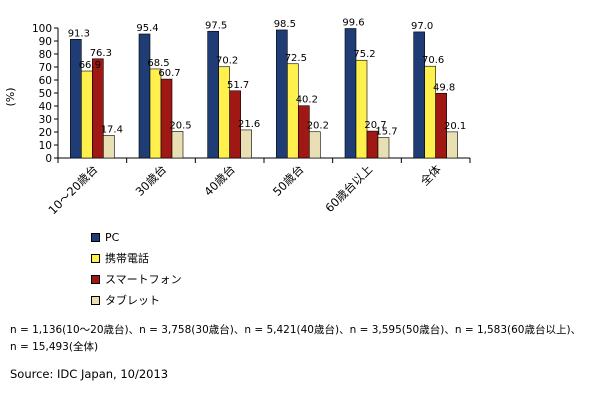 The width and height of the screenshot is (610, 400). Describe the element at coordinates (422, 26) in the screenshot. I see `bar-value-label: 97.0` at that location.